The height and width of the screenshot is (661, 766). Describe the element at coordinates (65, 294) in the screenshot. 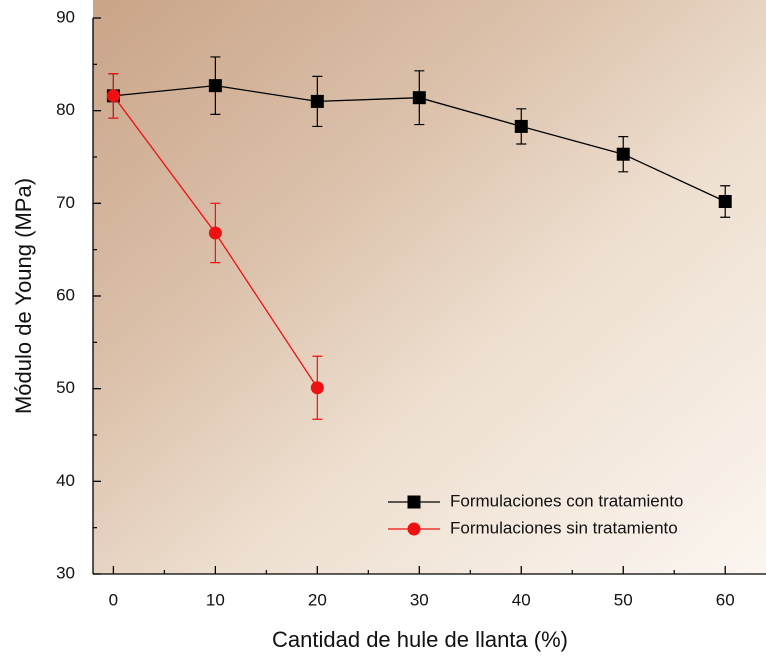

I see `y-tick-label: 60` at that location.